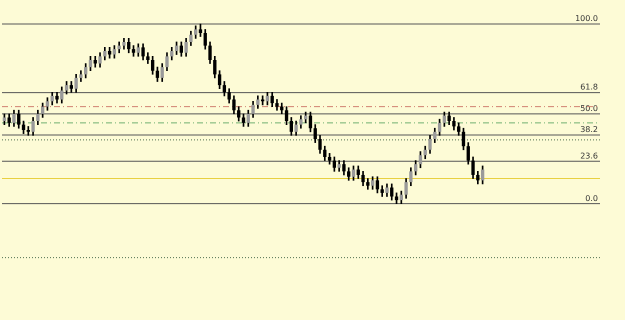 The width and height of the screenshot is (625, 320). Describe the element at coordinates (589, 108) in the screenshot. I see `ref-line-label: 50.0` at that location.